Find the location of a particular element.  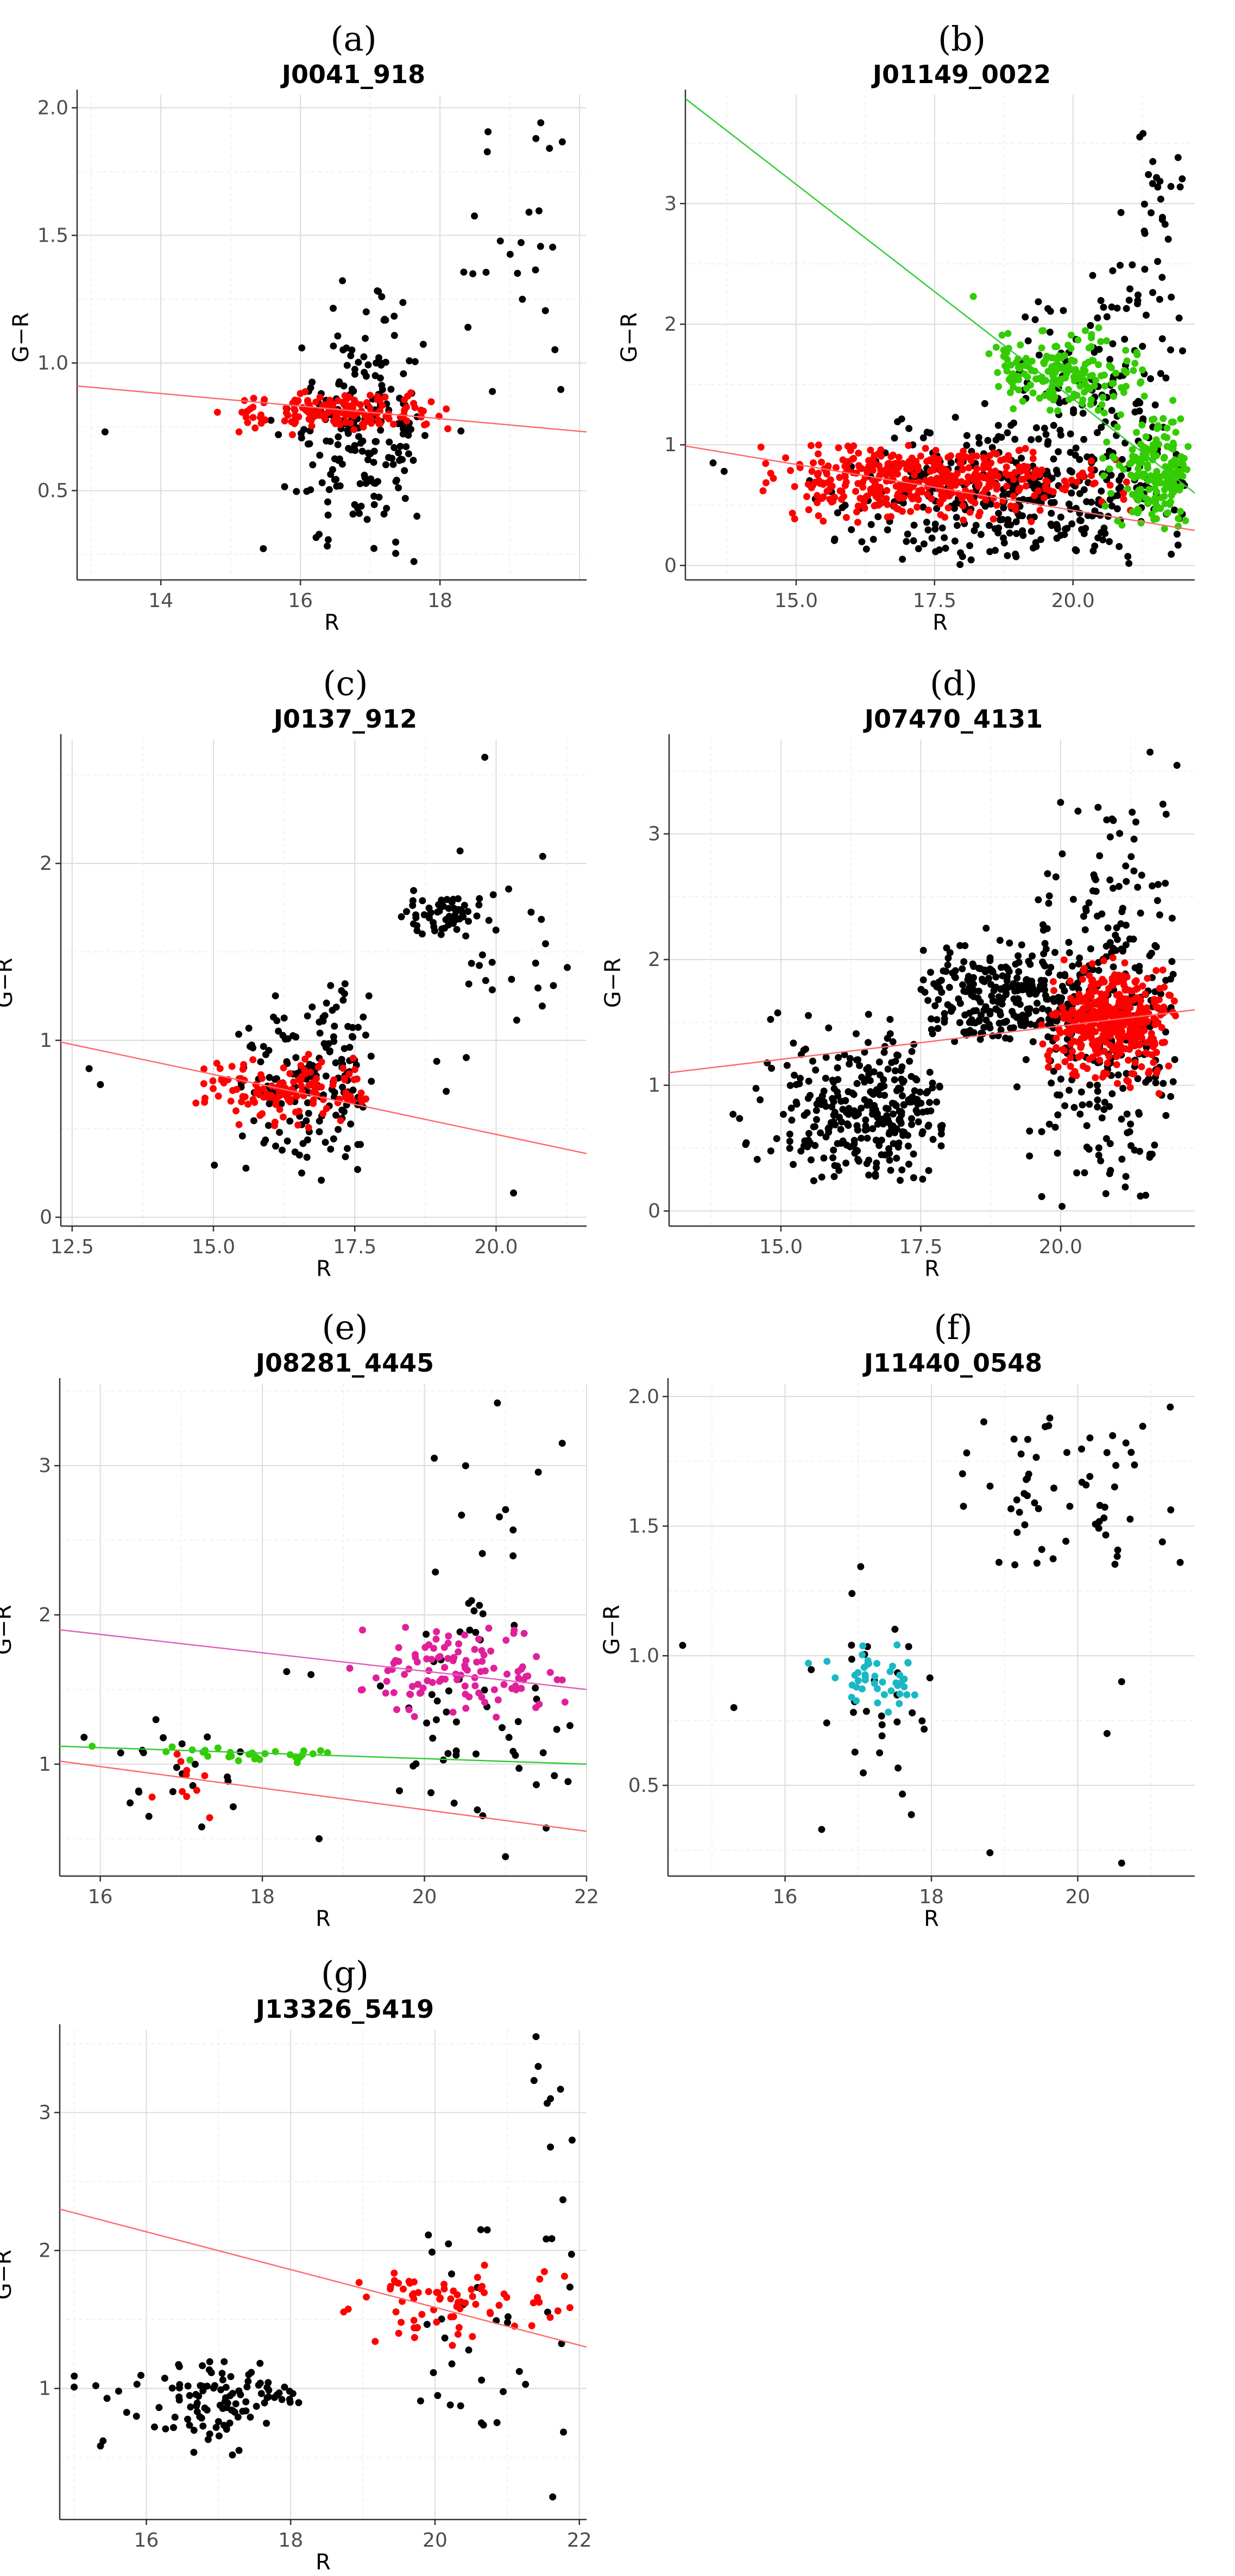

x-tick-label: 16 is located at coordinates (147, 2541).